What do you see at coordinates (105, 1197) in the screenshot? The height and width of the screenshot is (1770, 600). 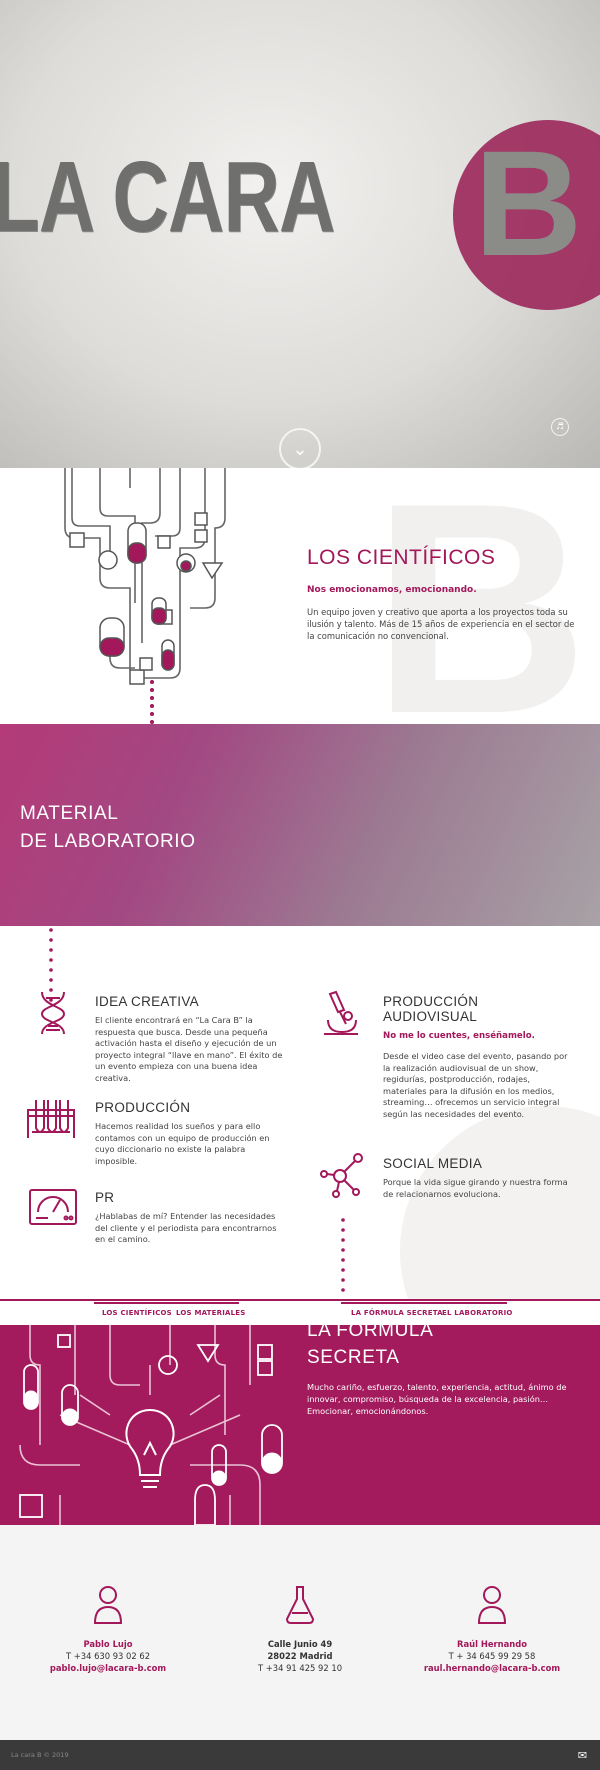 I see `service-title: PR` at bounding box center [105, 1197].